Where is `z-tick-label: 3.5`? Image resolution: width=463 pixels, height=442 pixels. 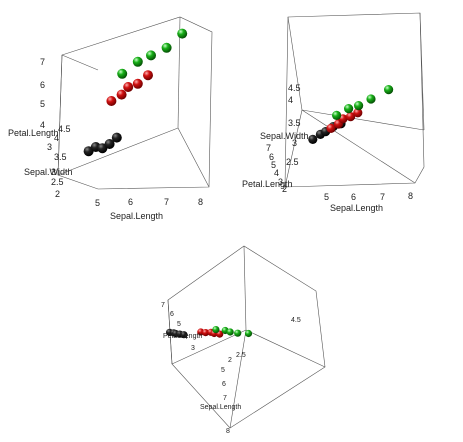
z-tick-label: 3.5 is located at coordinates (60, 157).